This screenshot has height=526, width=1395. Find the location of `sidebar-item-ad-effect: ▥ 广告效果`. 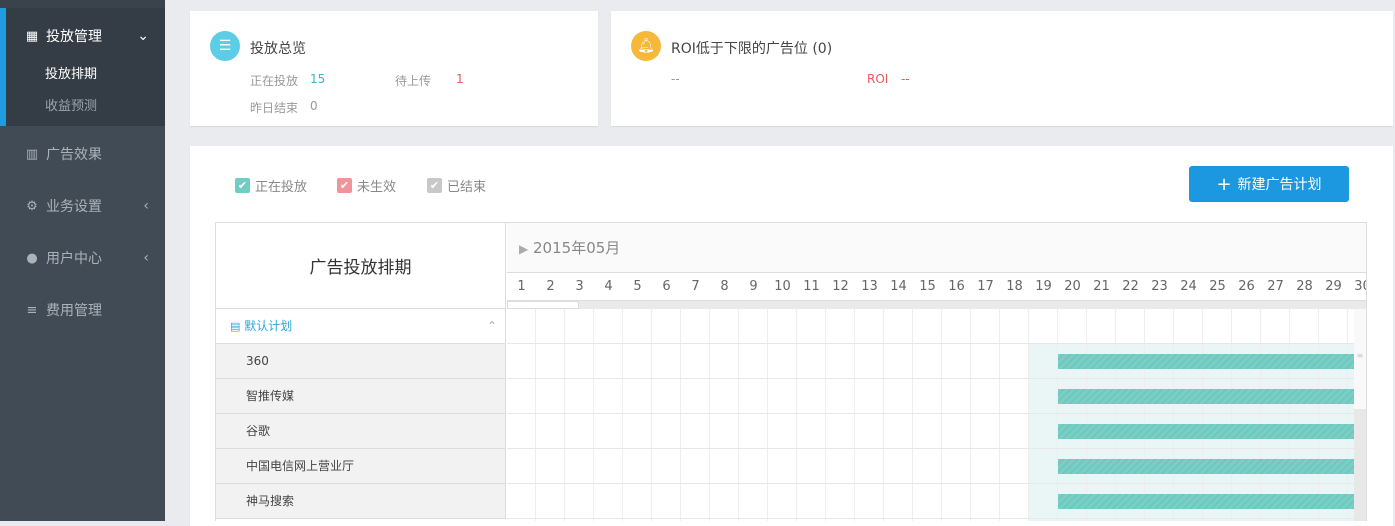

sidebar-item-ad-effect: ▥ 广告效果 is located at coordinates (86, 154).